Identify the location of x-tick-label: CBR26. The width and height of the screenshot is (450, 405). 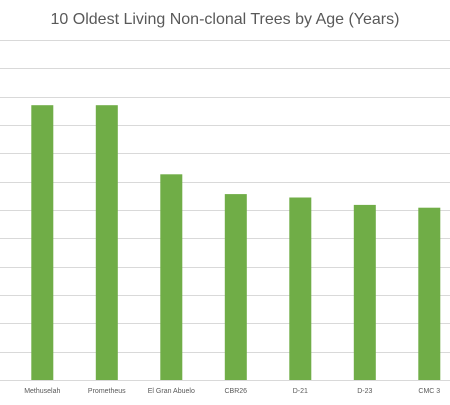
(236, 391).